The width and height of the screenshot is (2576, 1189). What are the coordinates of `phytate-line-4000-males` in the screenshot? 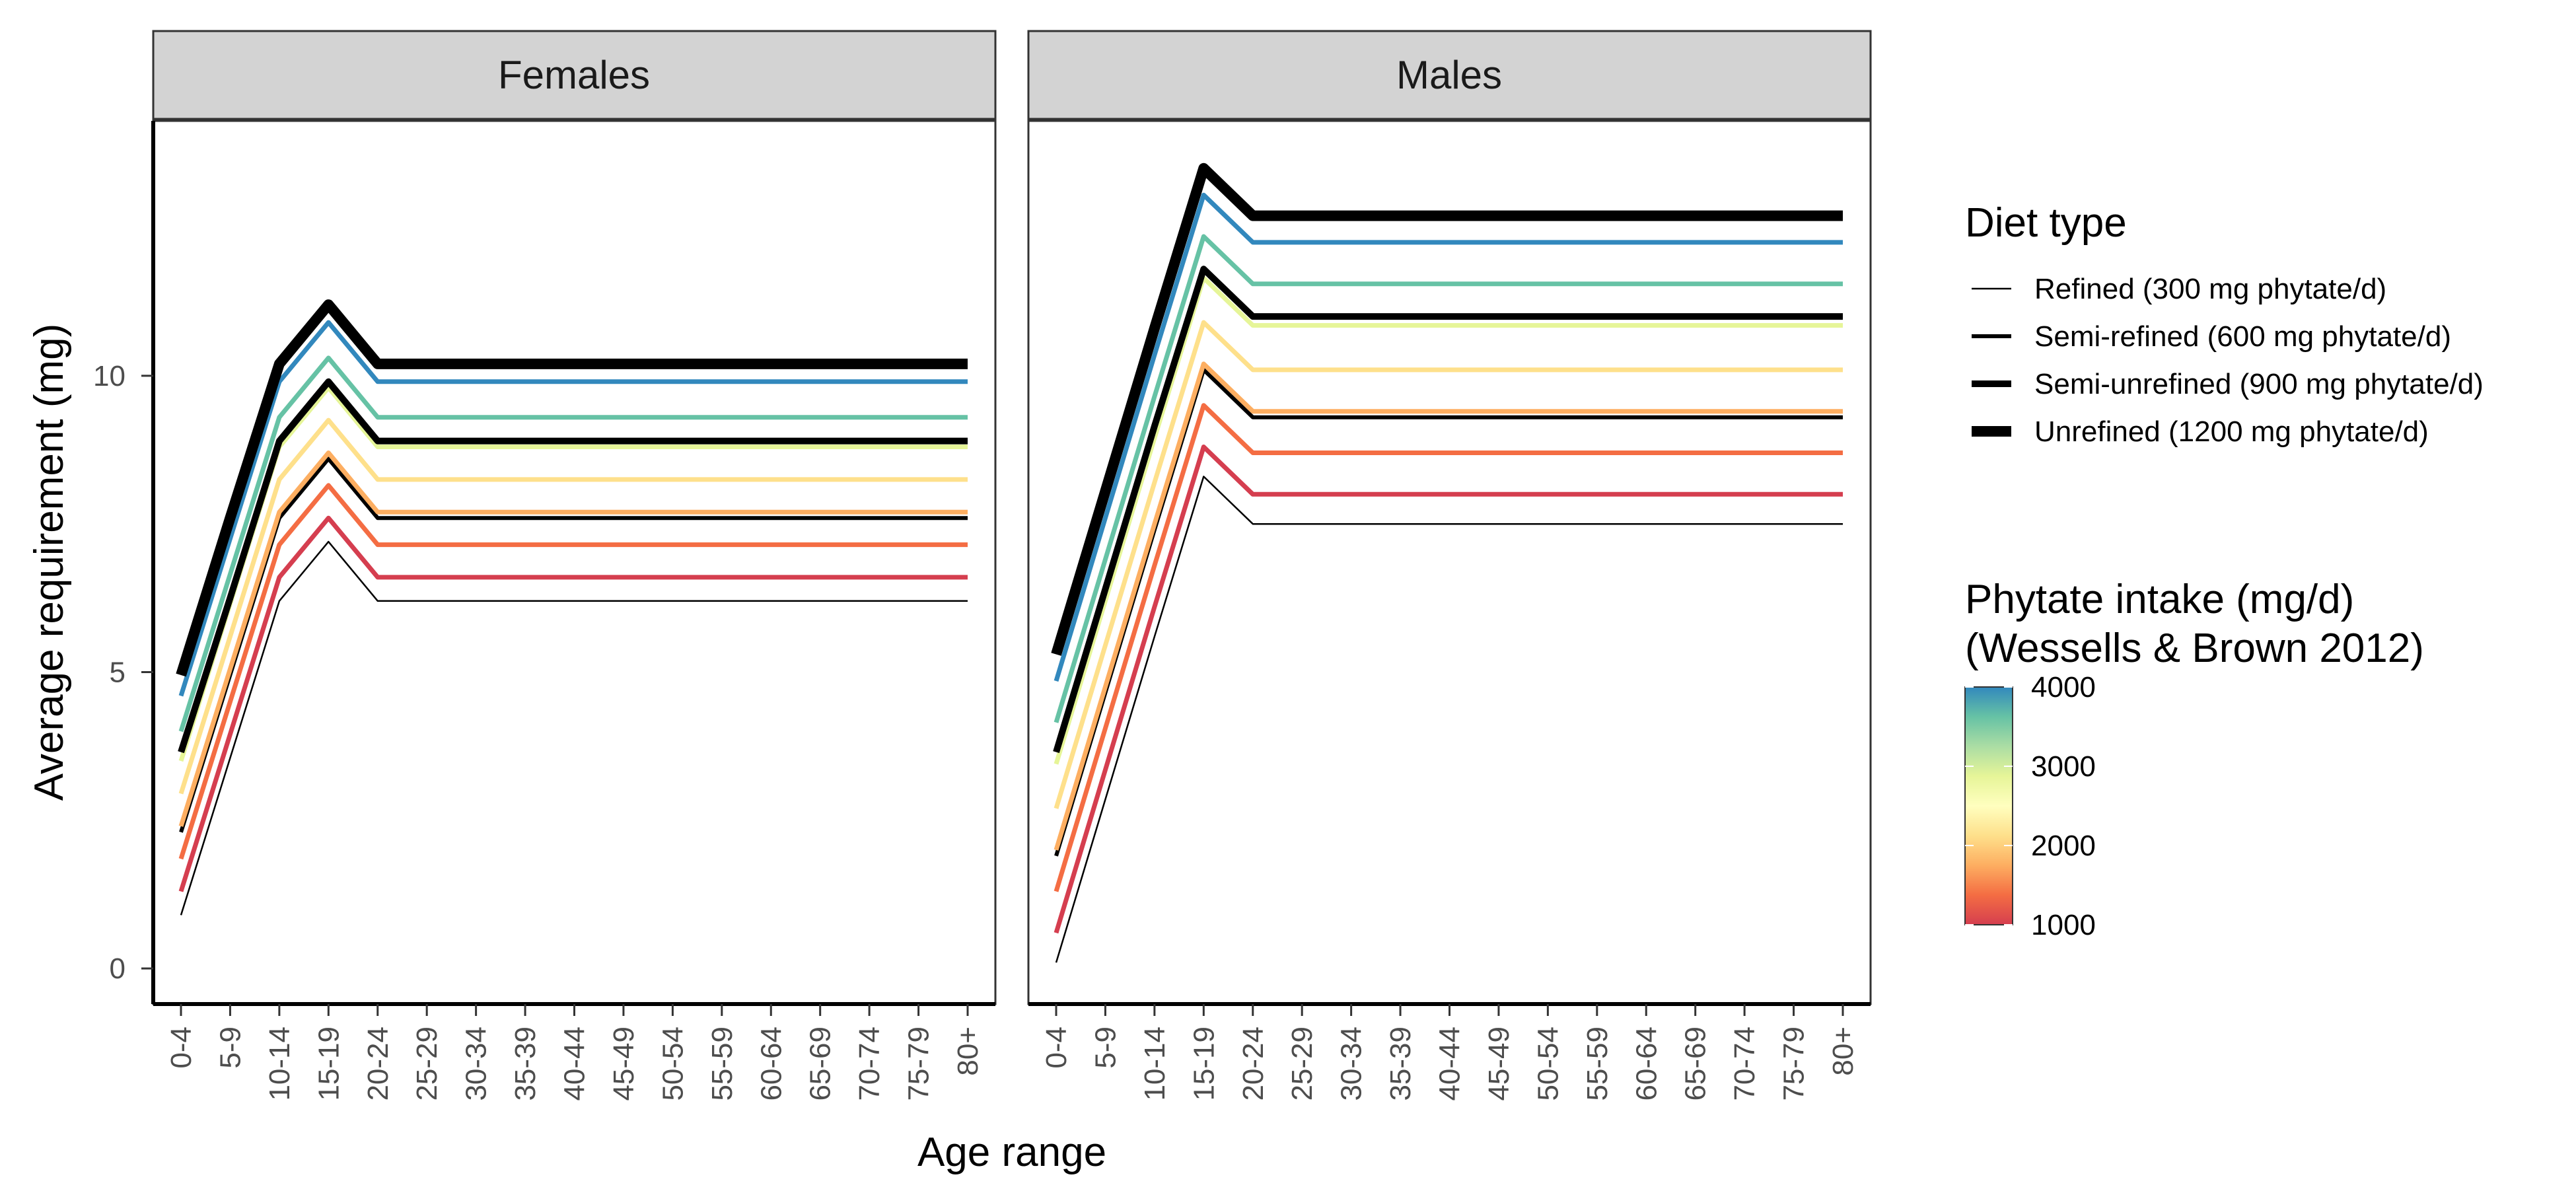 It's located at (1448, 437).